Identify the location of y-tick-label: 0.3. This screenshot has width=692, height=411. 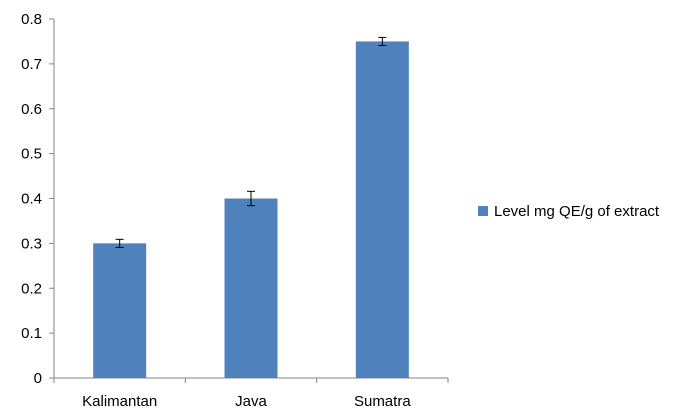
(31, 243).